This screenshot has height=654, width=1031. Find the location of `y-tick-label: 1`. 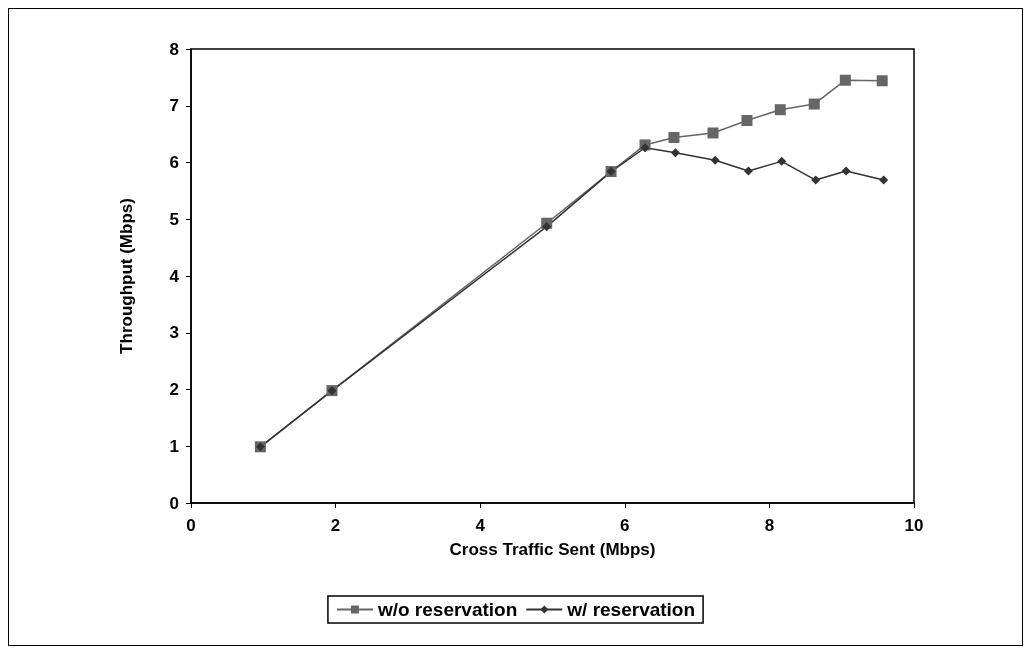

y-tick-label: 1 is located at coordinates (174, 446).